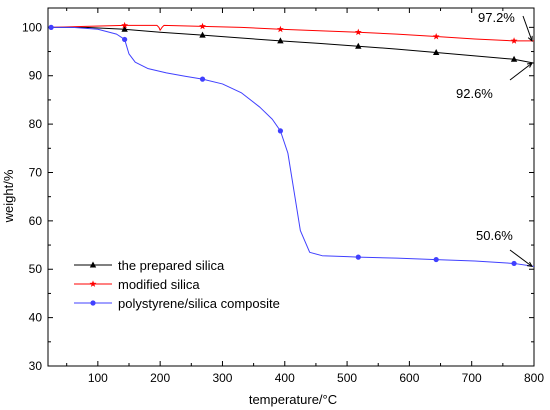 The image size is (550, 410). What do you see at coordinates (222, 378) in the screenshot?
I see `x-tick-label: 300` at bounding box center [222, 378].